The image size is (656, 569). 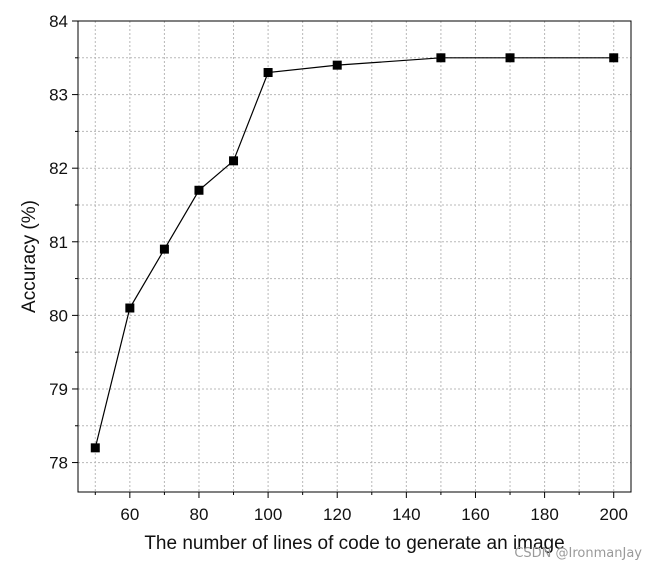 What do you see at coordinates (337, 514) in the screenshot?
I see `x-tick-label: 120` at bounding box center [337, 514].